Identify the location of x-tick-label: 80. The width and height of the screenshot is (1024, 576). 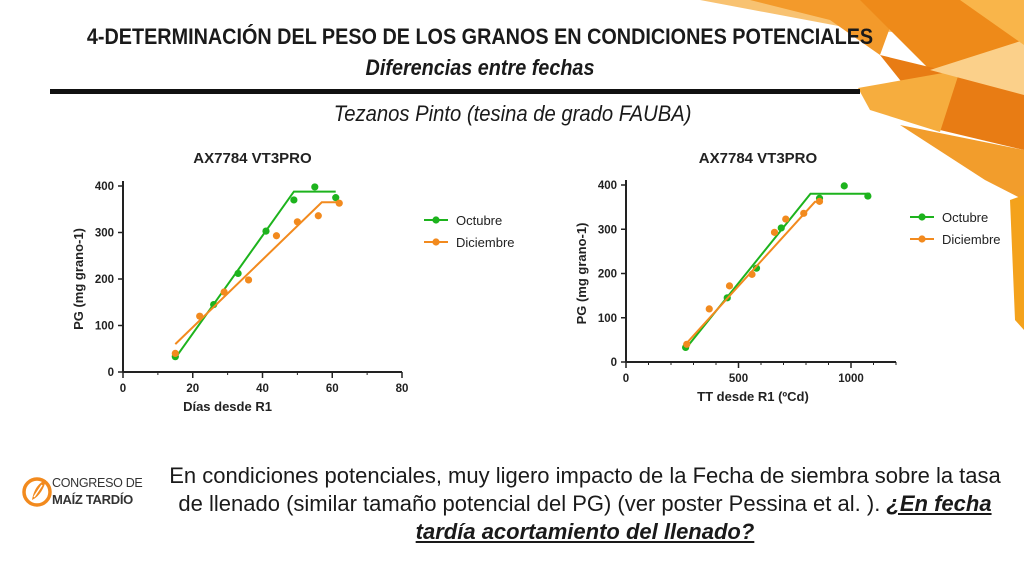
(402, 389).